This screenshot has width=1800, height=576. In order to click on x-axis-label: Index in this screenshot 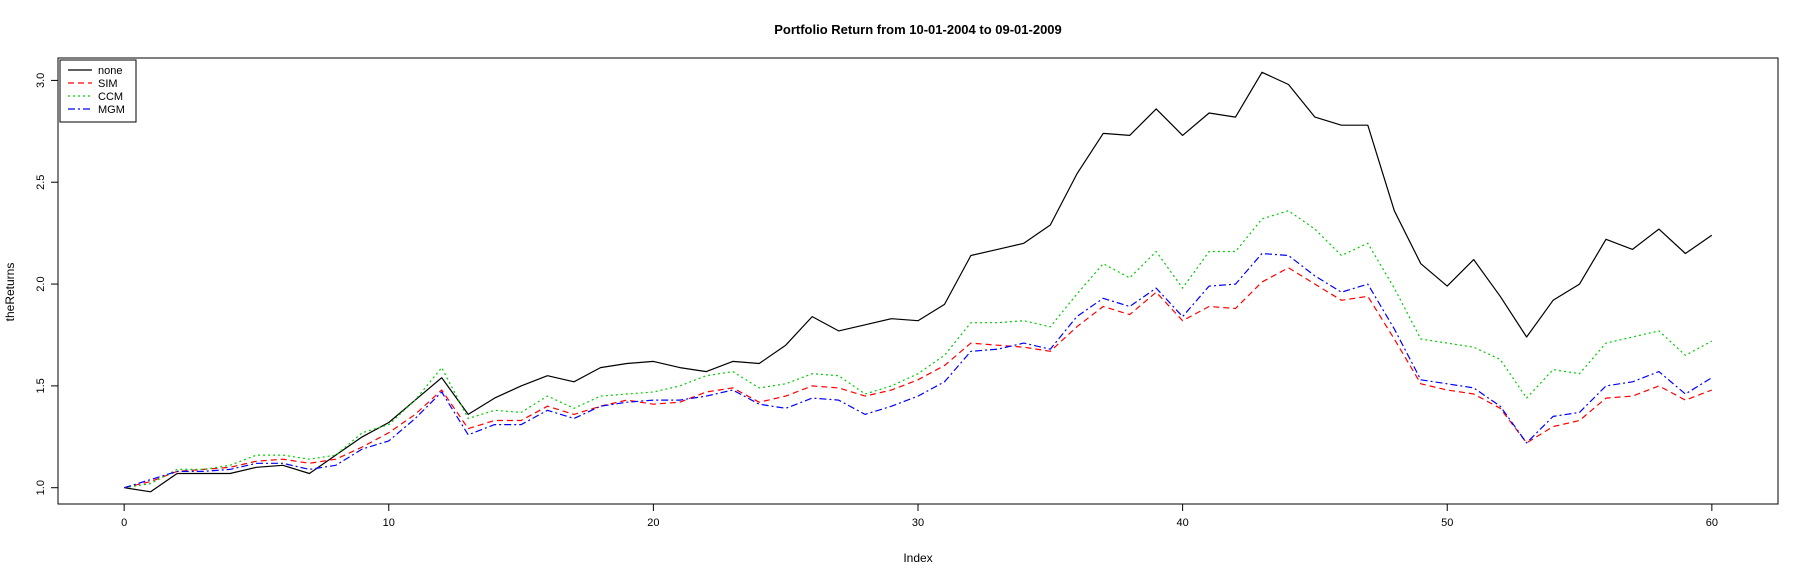, I will do `click(917, 558)`.